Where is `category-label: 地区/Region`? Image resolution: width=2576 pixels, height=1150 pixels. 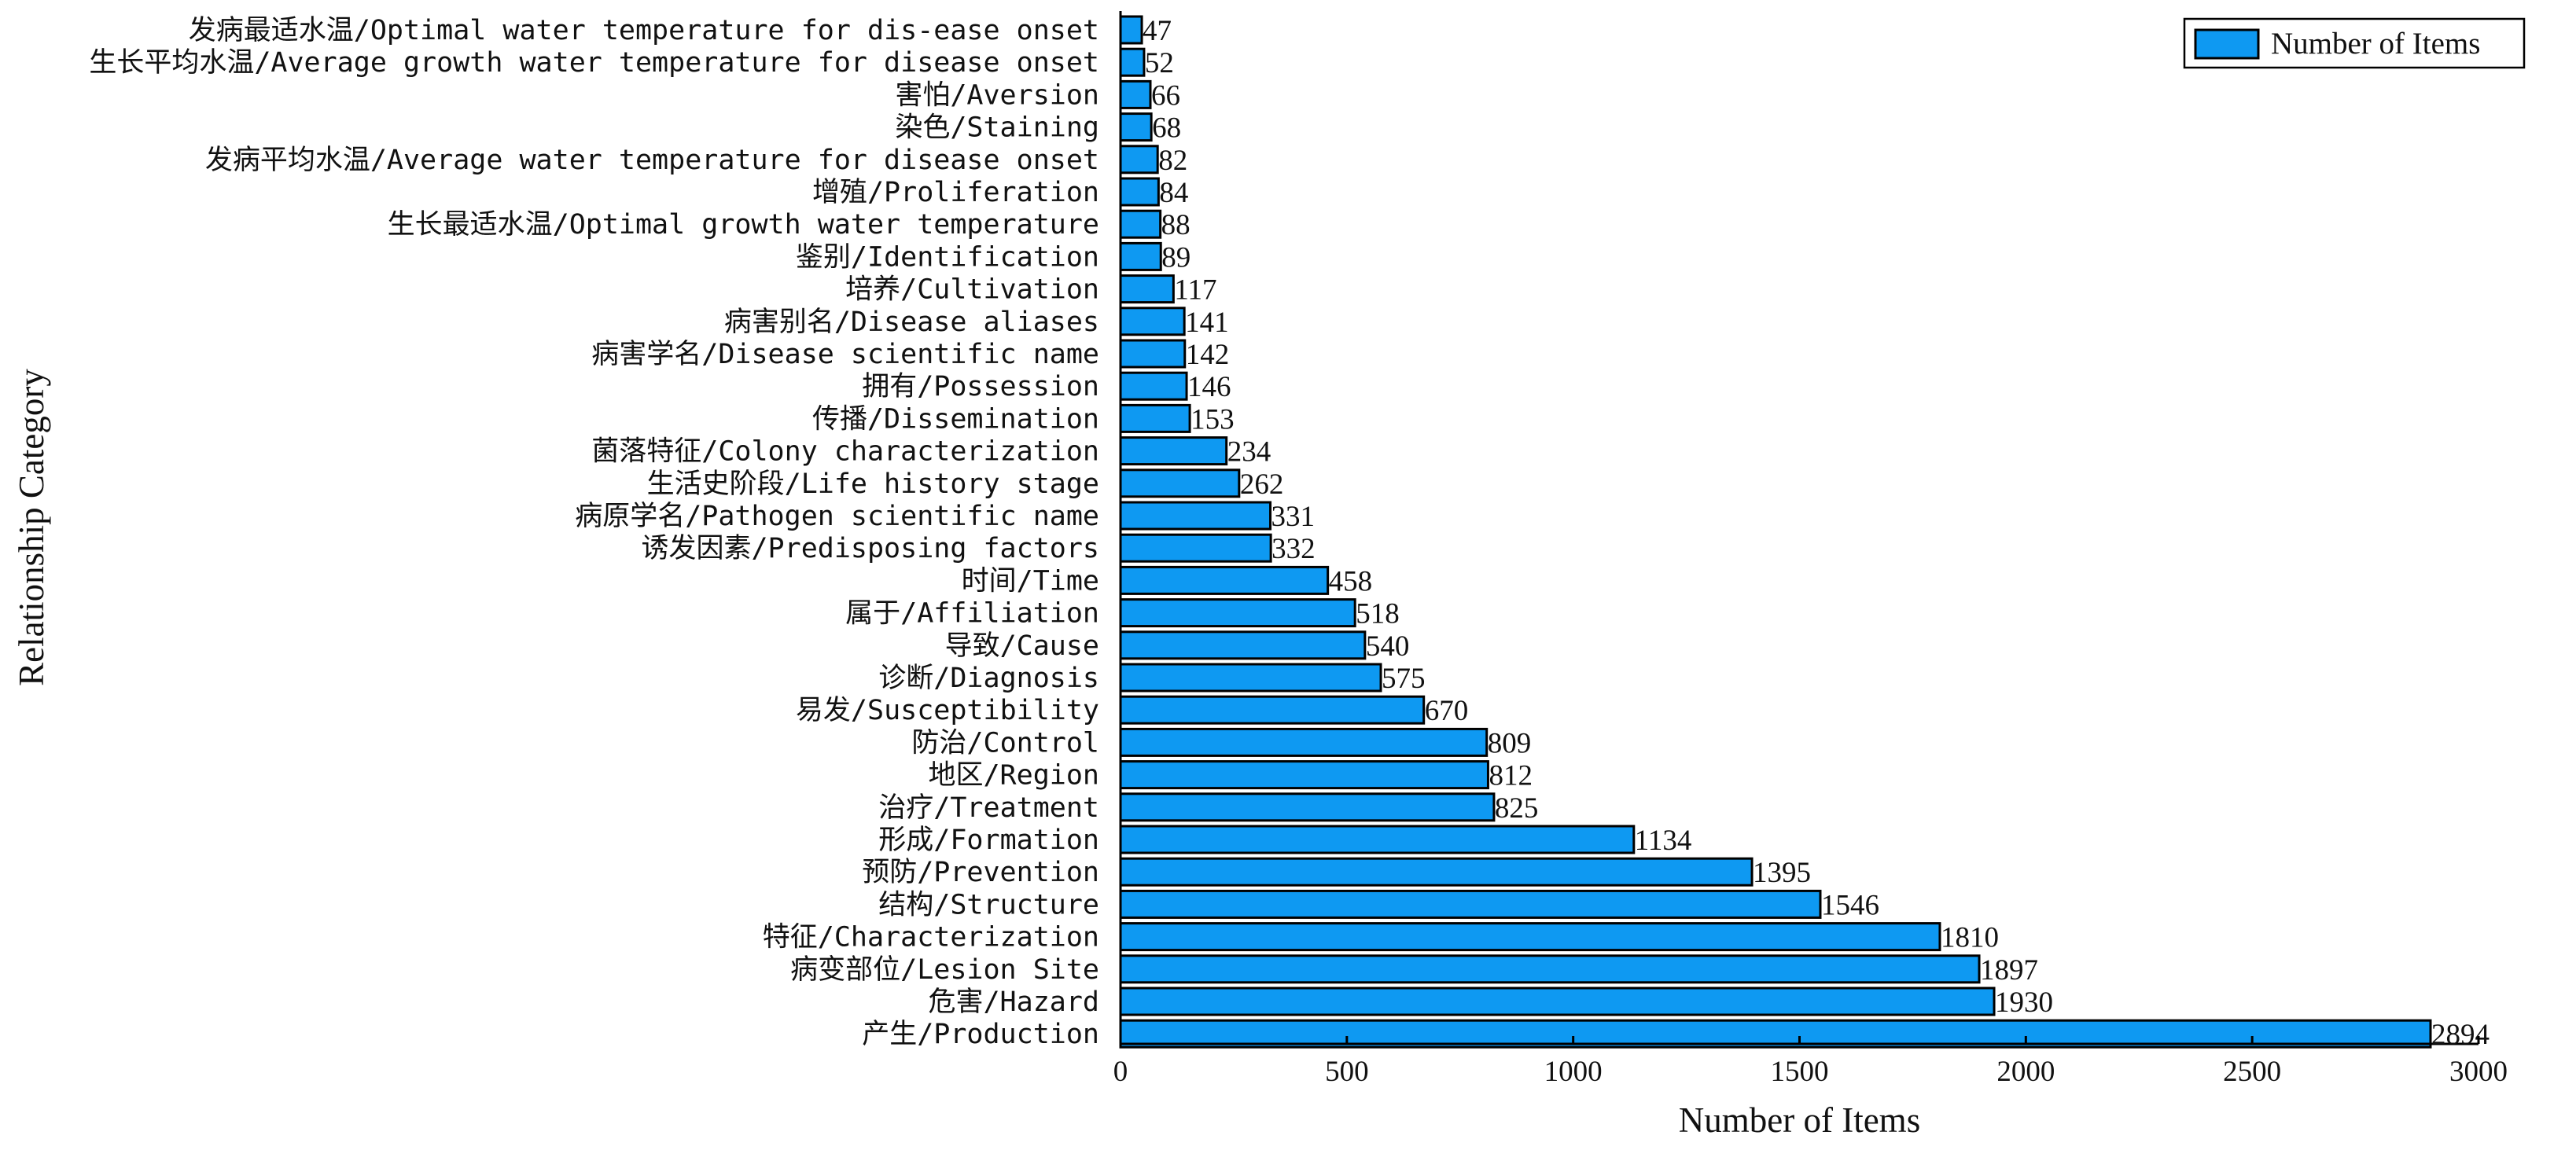
category-label: 地区/Region is located at coordinates (1013, 776).